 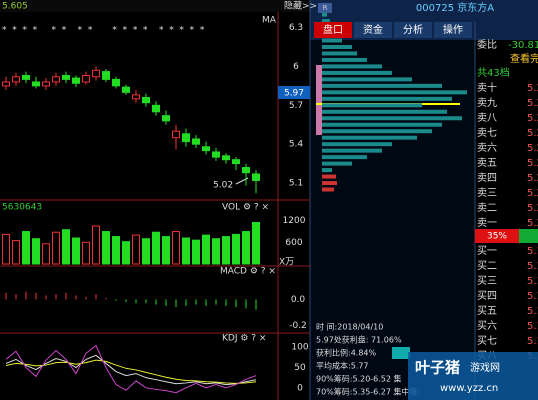 I want to click on kdj-tick: 50, so click(x=300, y=368).